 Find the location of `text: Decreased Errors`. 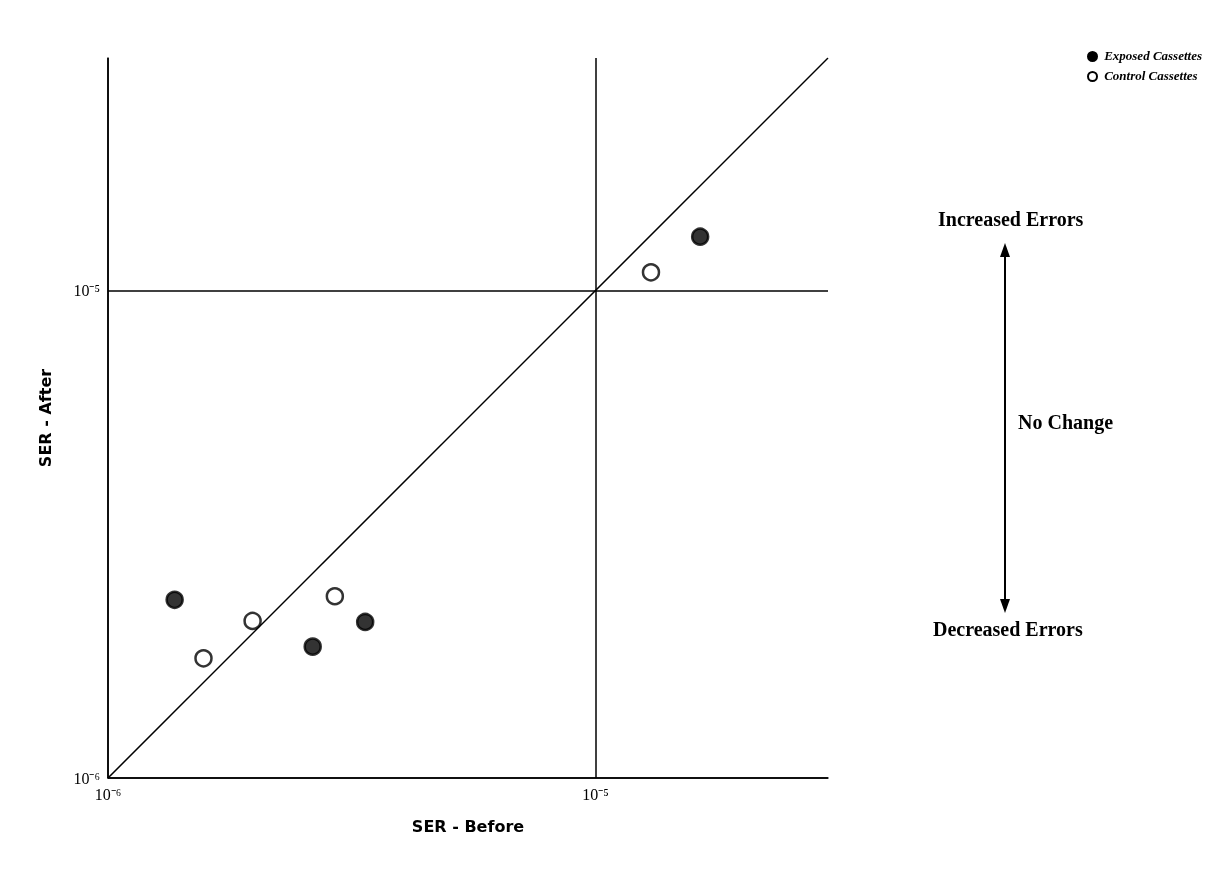

text: Decreased Errors is located at coordinates (1008, 629).